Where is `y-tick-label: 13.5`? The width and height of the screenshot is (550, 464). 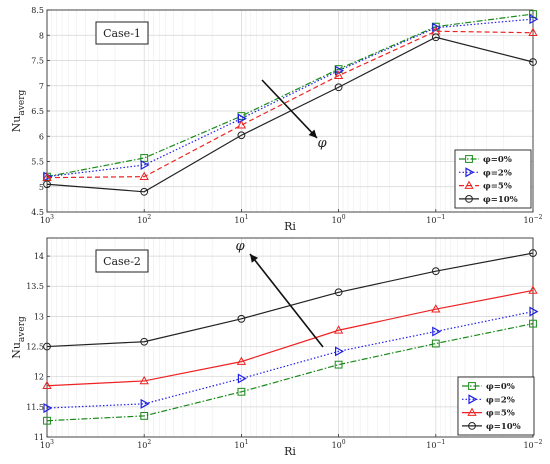 y-tick-label: 13.5 is located at coordinates (35, 286).